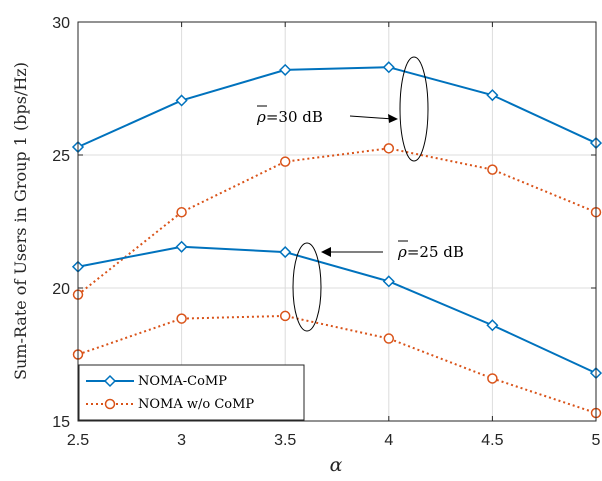 This screenshot has width=602, height=481. What do you see at coordinates (182, 381) in the screenshot?
I see `legend-label-noma-comp: NOMA-CoMP` at bounding box center [182, 381].